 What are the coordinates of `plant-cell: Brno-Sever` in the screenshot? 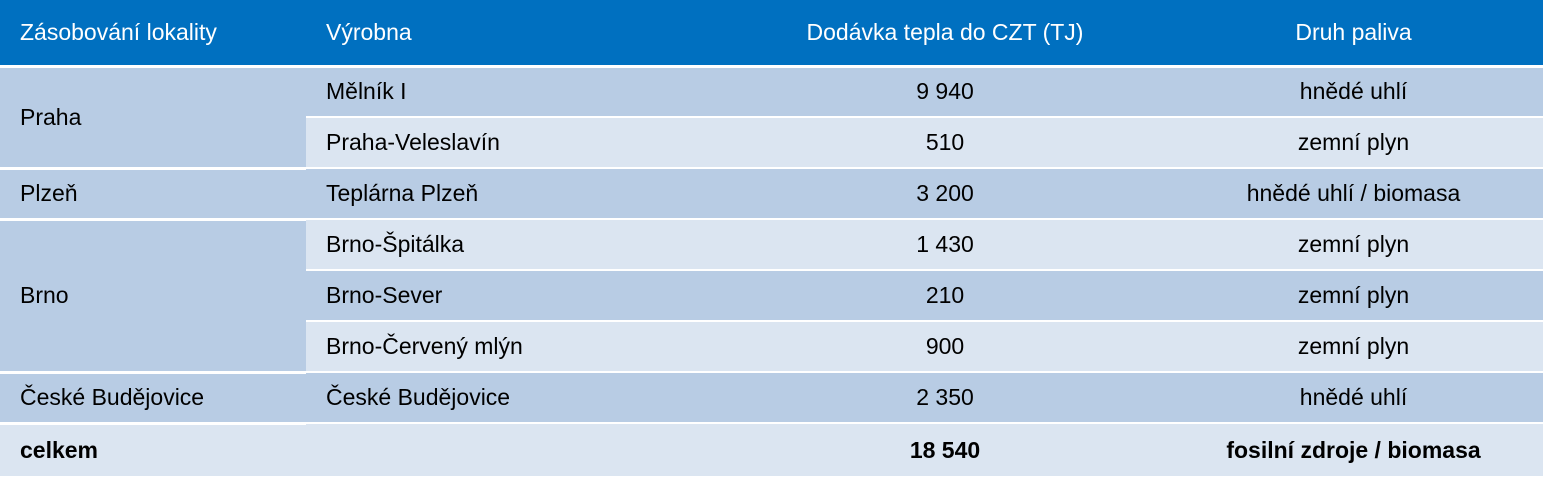 It's located at (516, 296).